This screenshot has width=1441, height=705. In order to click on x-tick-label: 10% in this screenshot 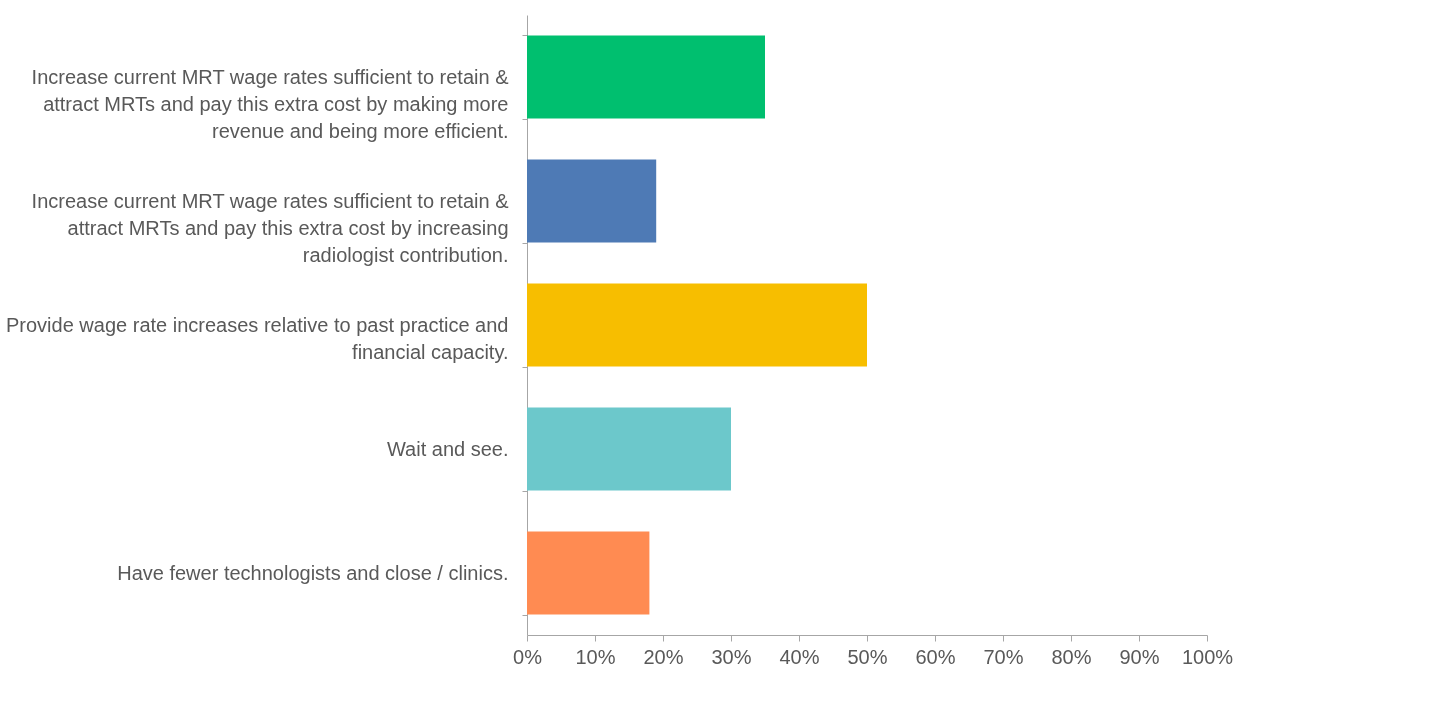, I will do `click(595, 656)`.